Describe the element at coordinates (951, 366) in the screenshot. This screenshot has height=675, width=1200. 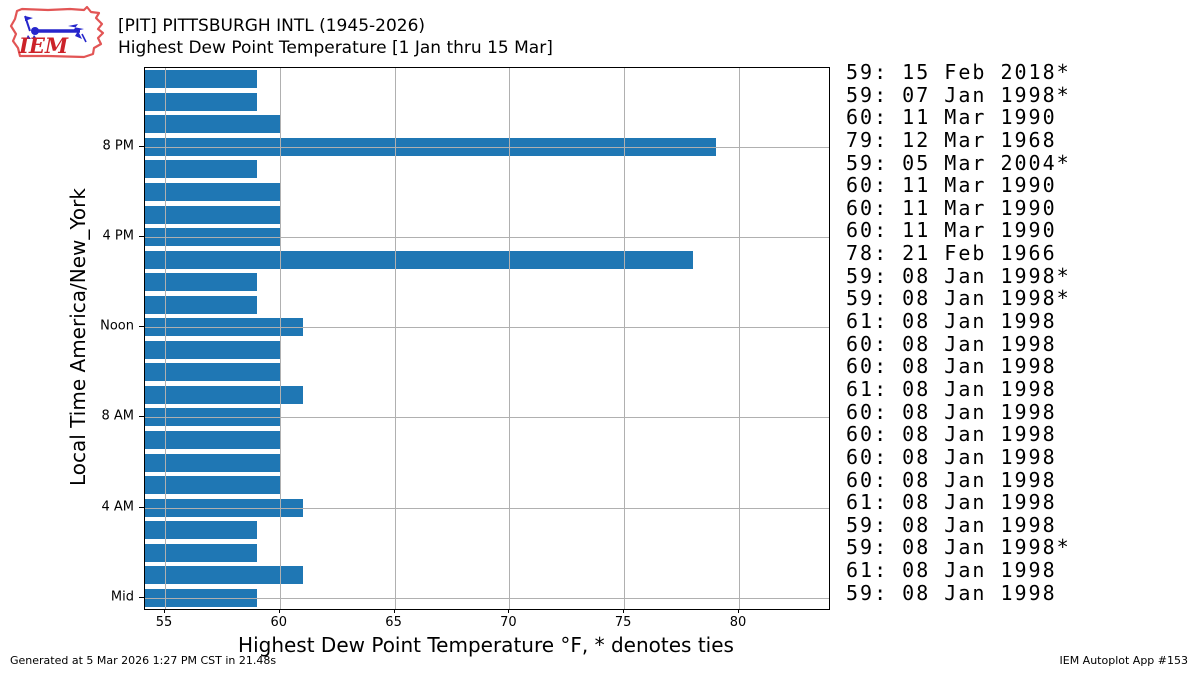
I see `record-row-hour-10: 60: 08 Jan 1998` at that location.